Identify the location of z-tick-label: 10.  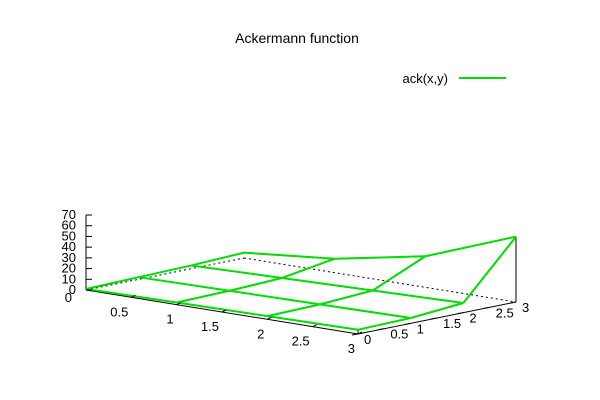
(69, 278).